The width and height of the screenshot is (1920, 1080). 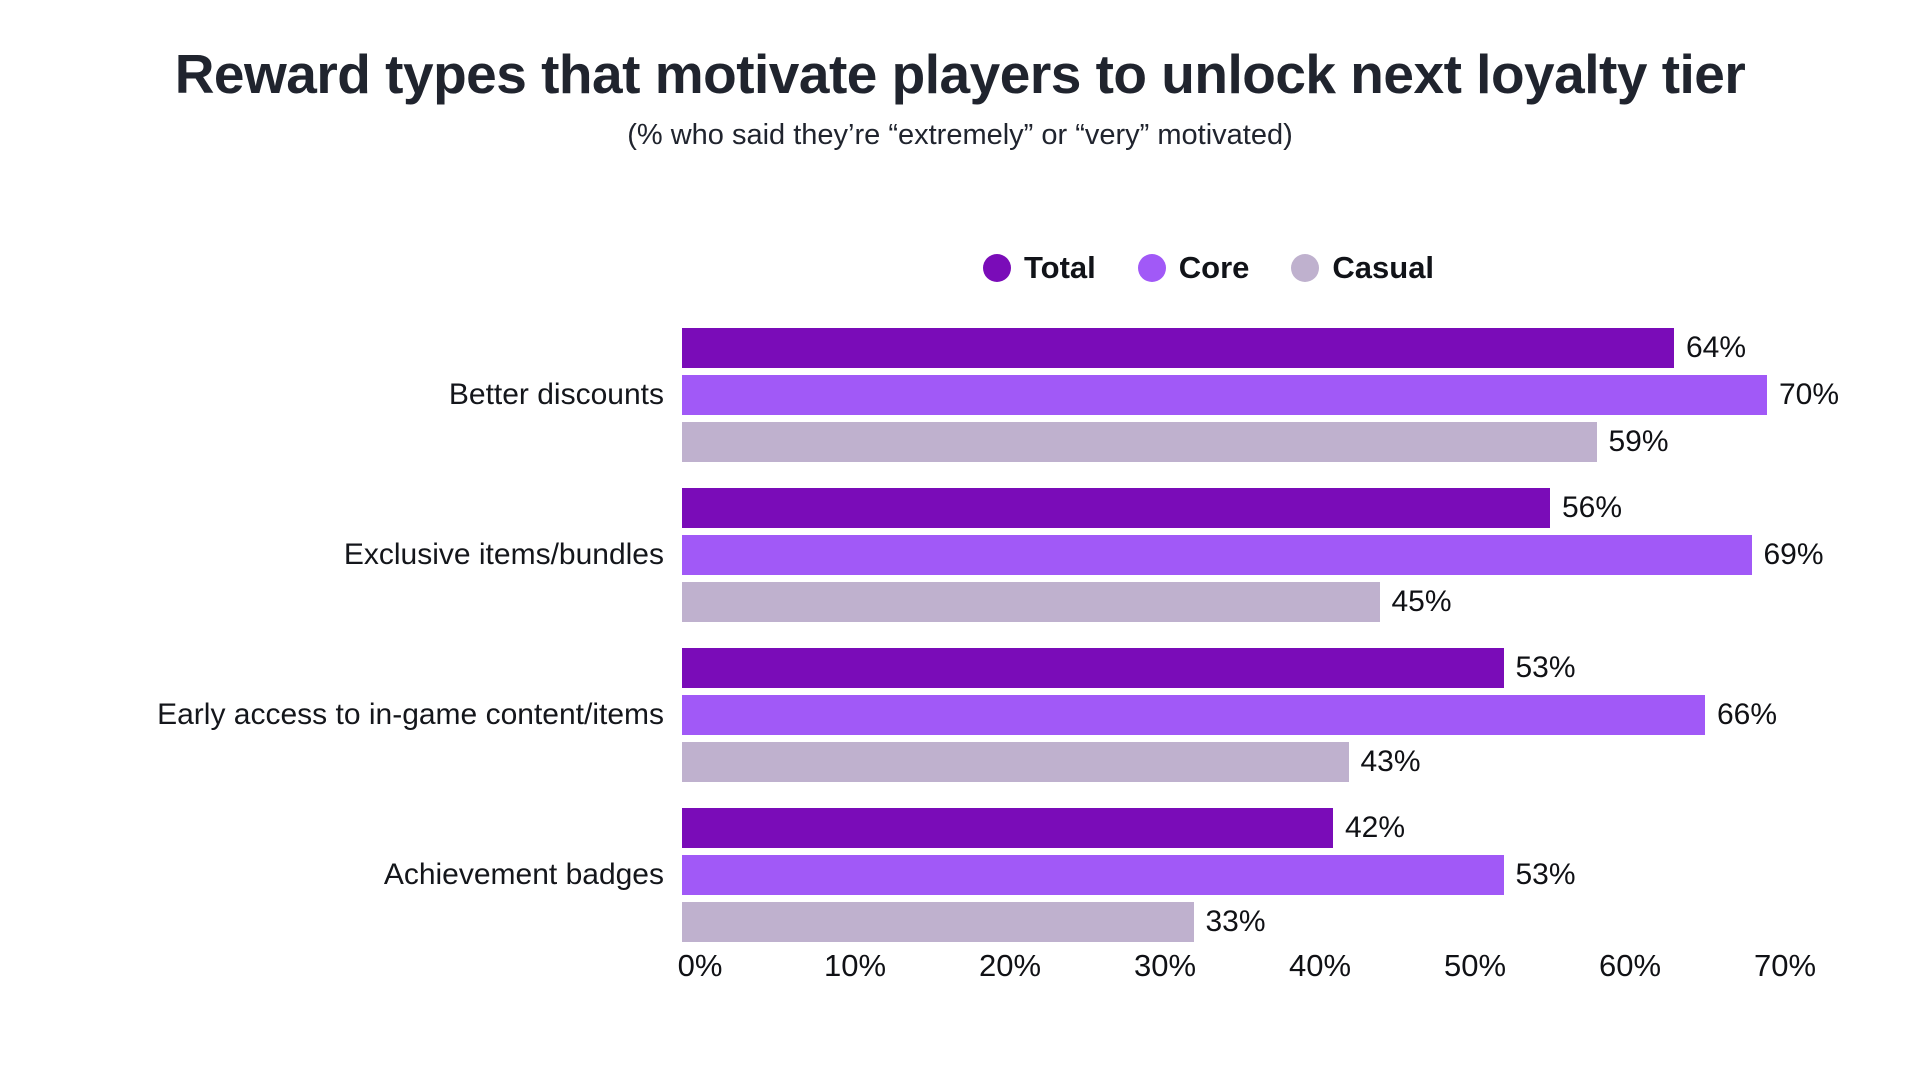 I want to click on bar-line: 56%, so click(x=1224, y=508).